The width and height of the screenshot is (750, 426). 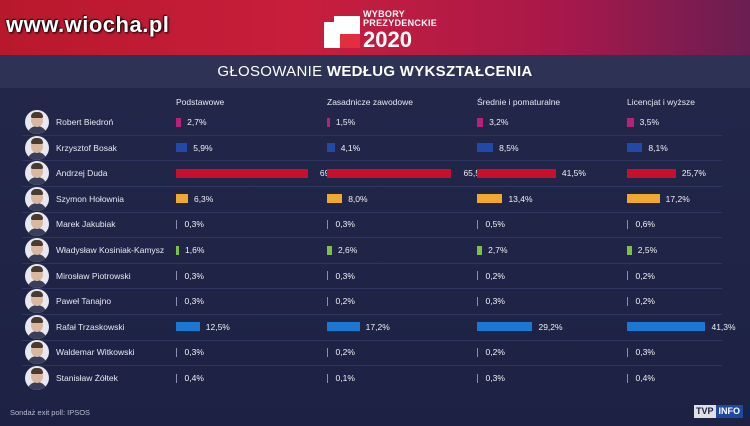 I want to click on data-label: 29,2%, so click(x=550, y=326).